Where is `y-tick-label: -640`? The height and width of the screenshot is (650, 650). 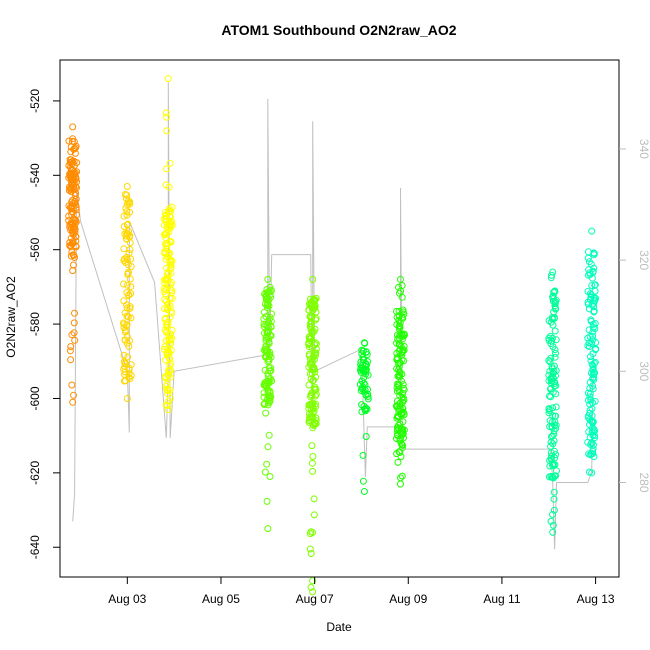
y-tick-label: -640 is located at coordinates (35, 547).